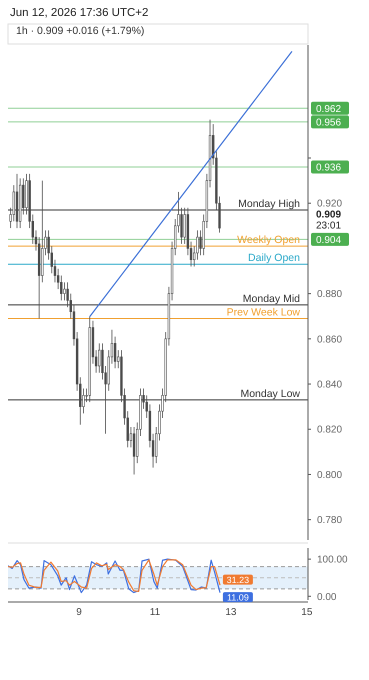  I want to click on text: 0.904, so click(329, 240).